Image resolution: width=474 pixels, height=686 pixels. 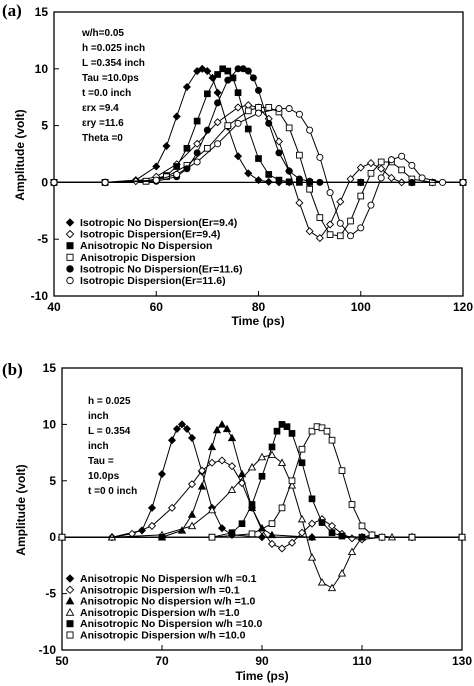 I want to click on panel-b-letter: (b), so click(x=12, y=369).